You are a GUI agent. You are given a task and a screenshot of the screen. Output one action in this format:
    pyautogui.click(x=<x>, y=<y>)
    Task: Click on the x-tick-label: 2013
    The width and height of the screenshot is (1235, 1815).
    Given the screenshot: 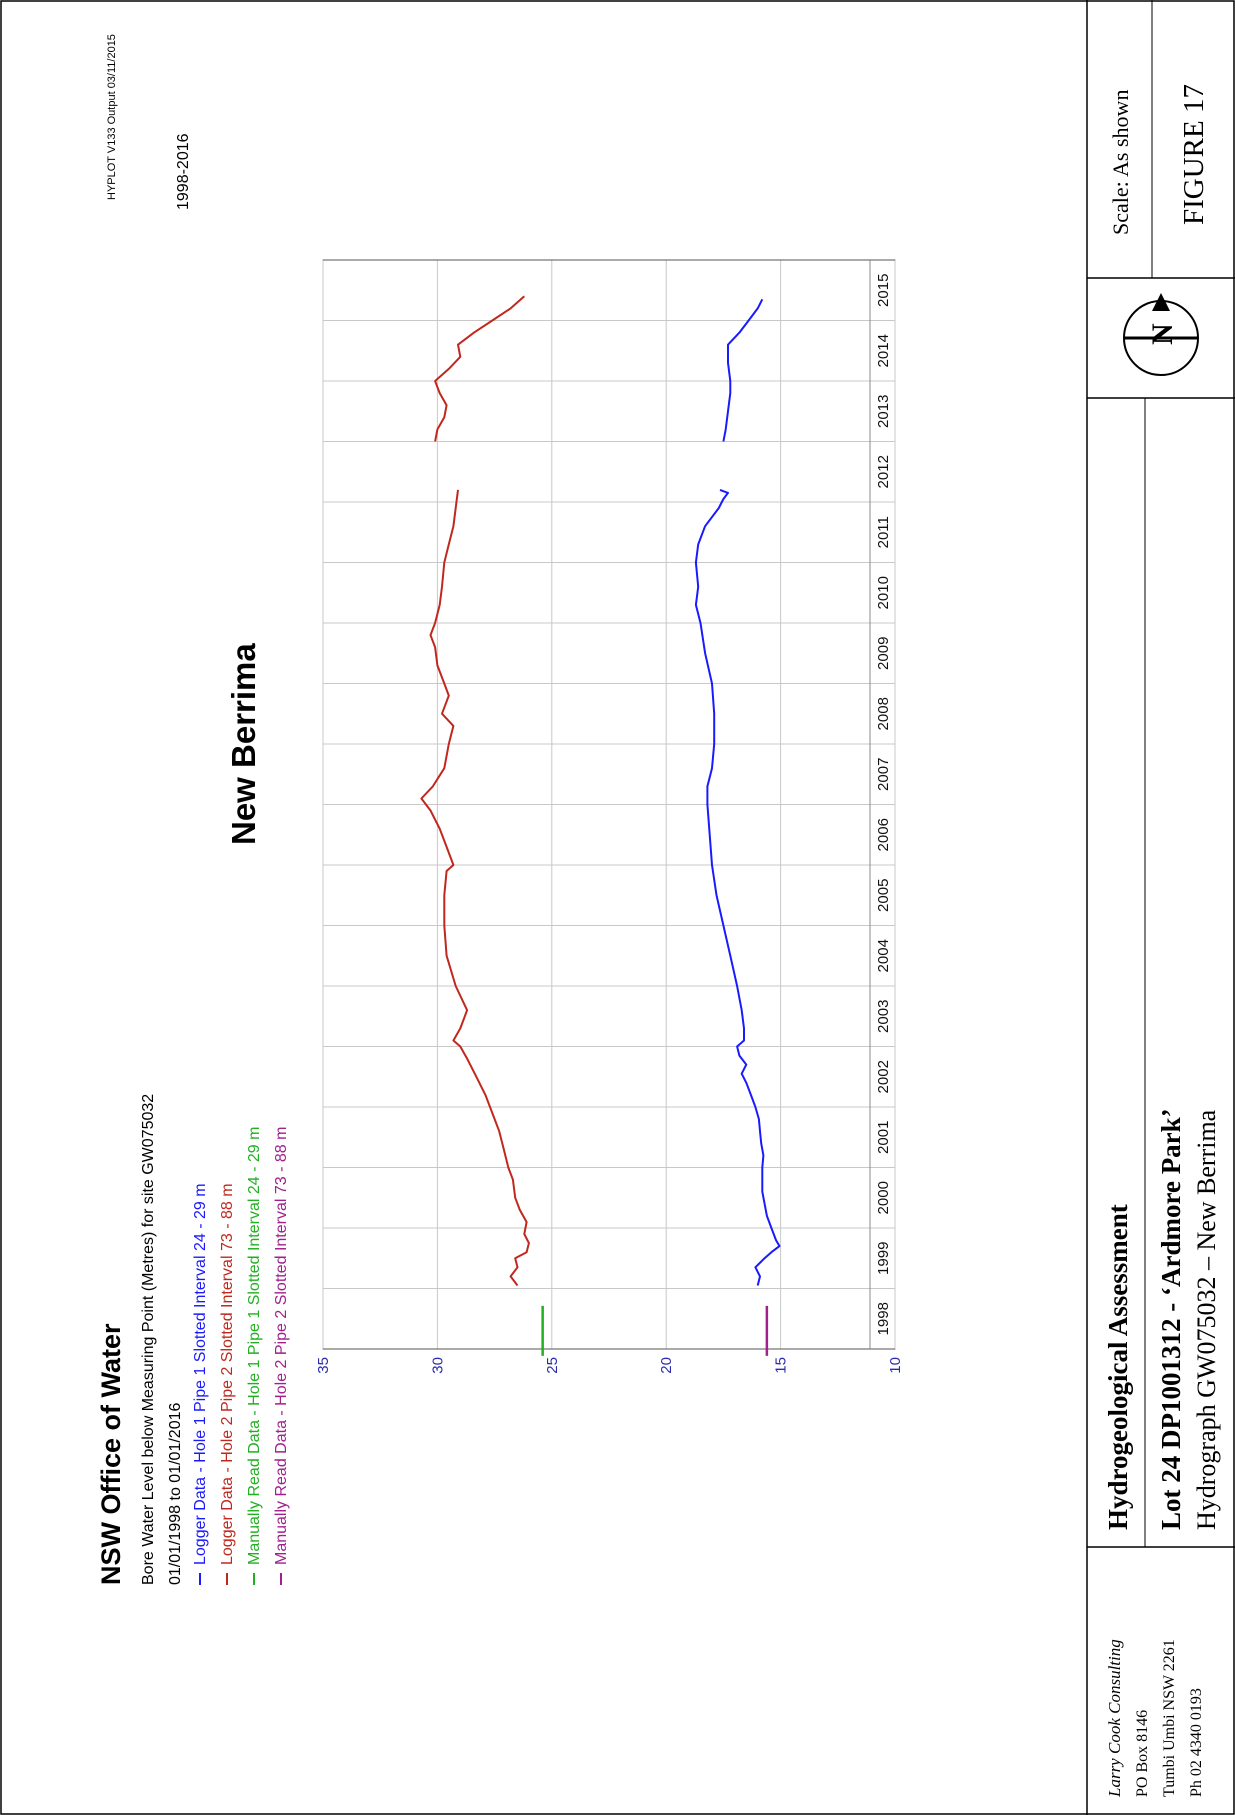 What is the action you would take?
    pyautogui.click(x=883, y=411)
    